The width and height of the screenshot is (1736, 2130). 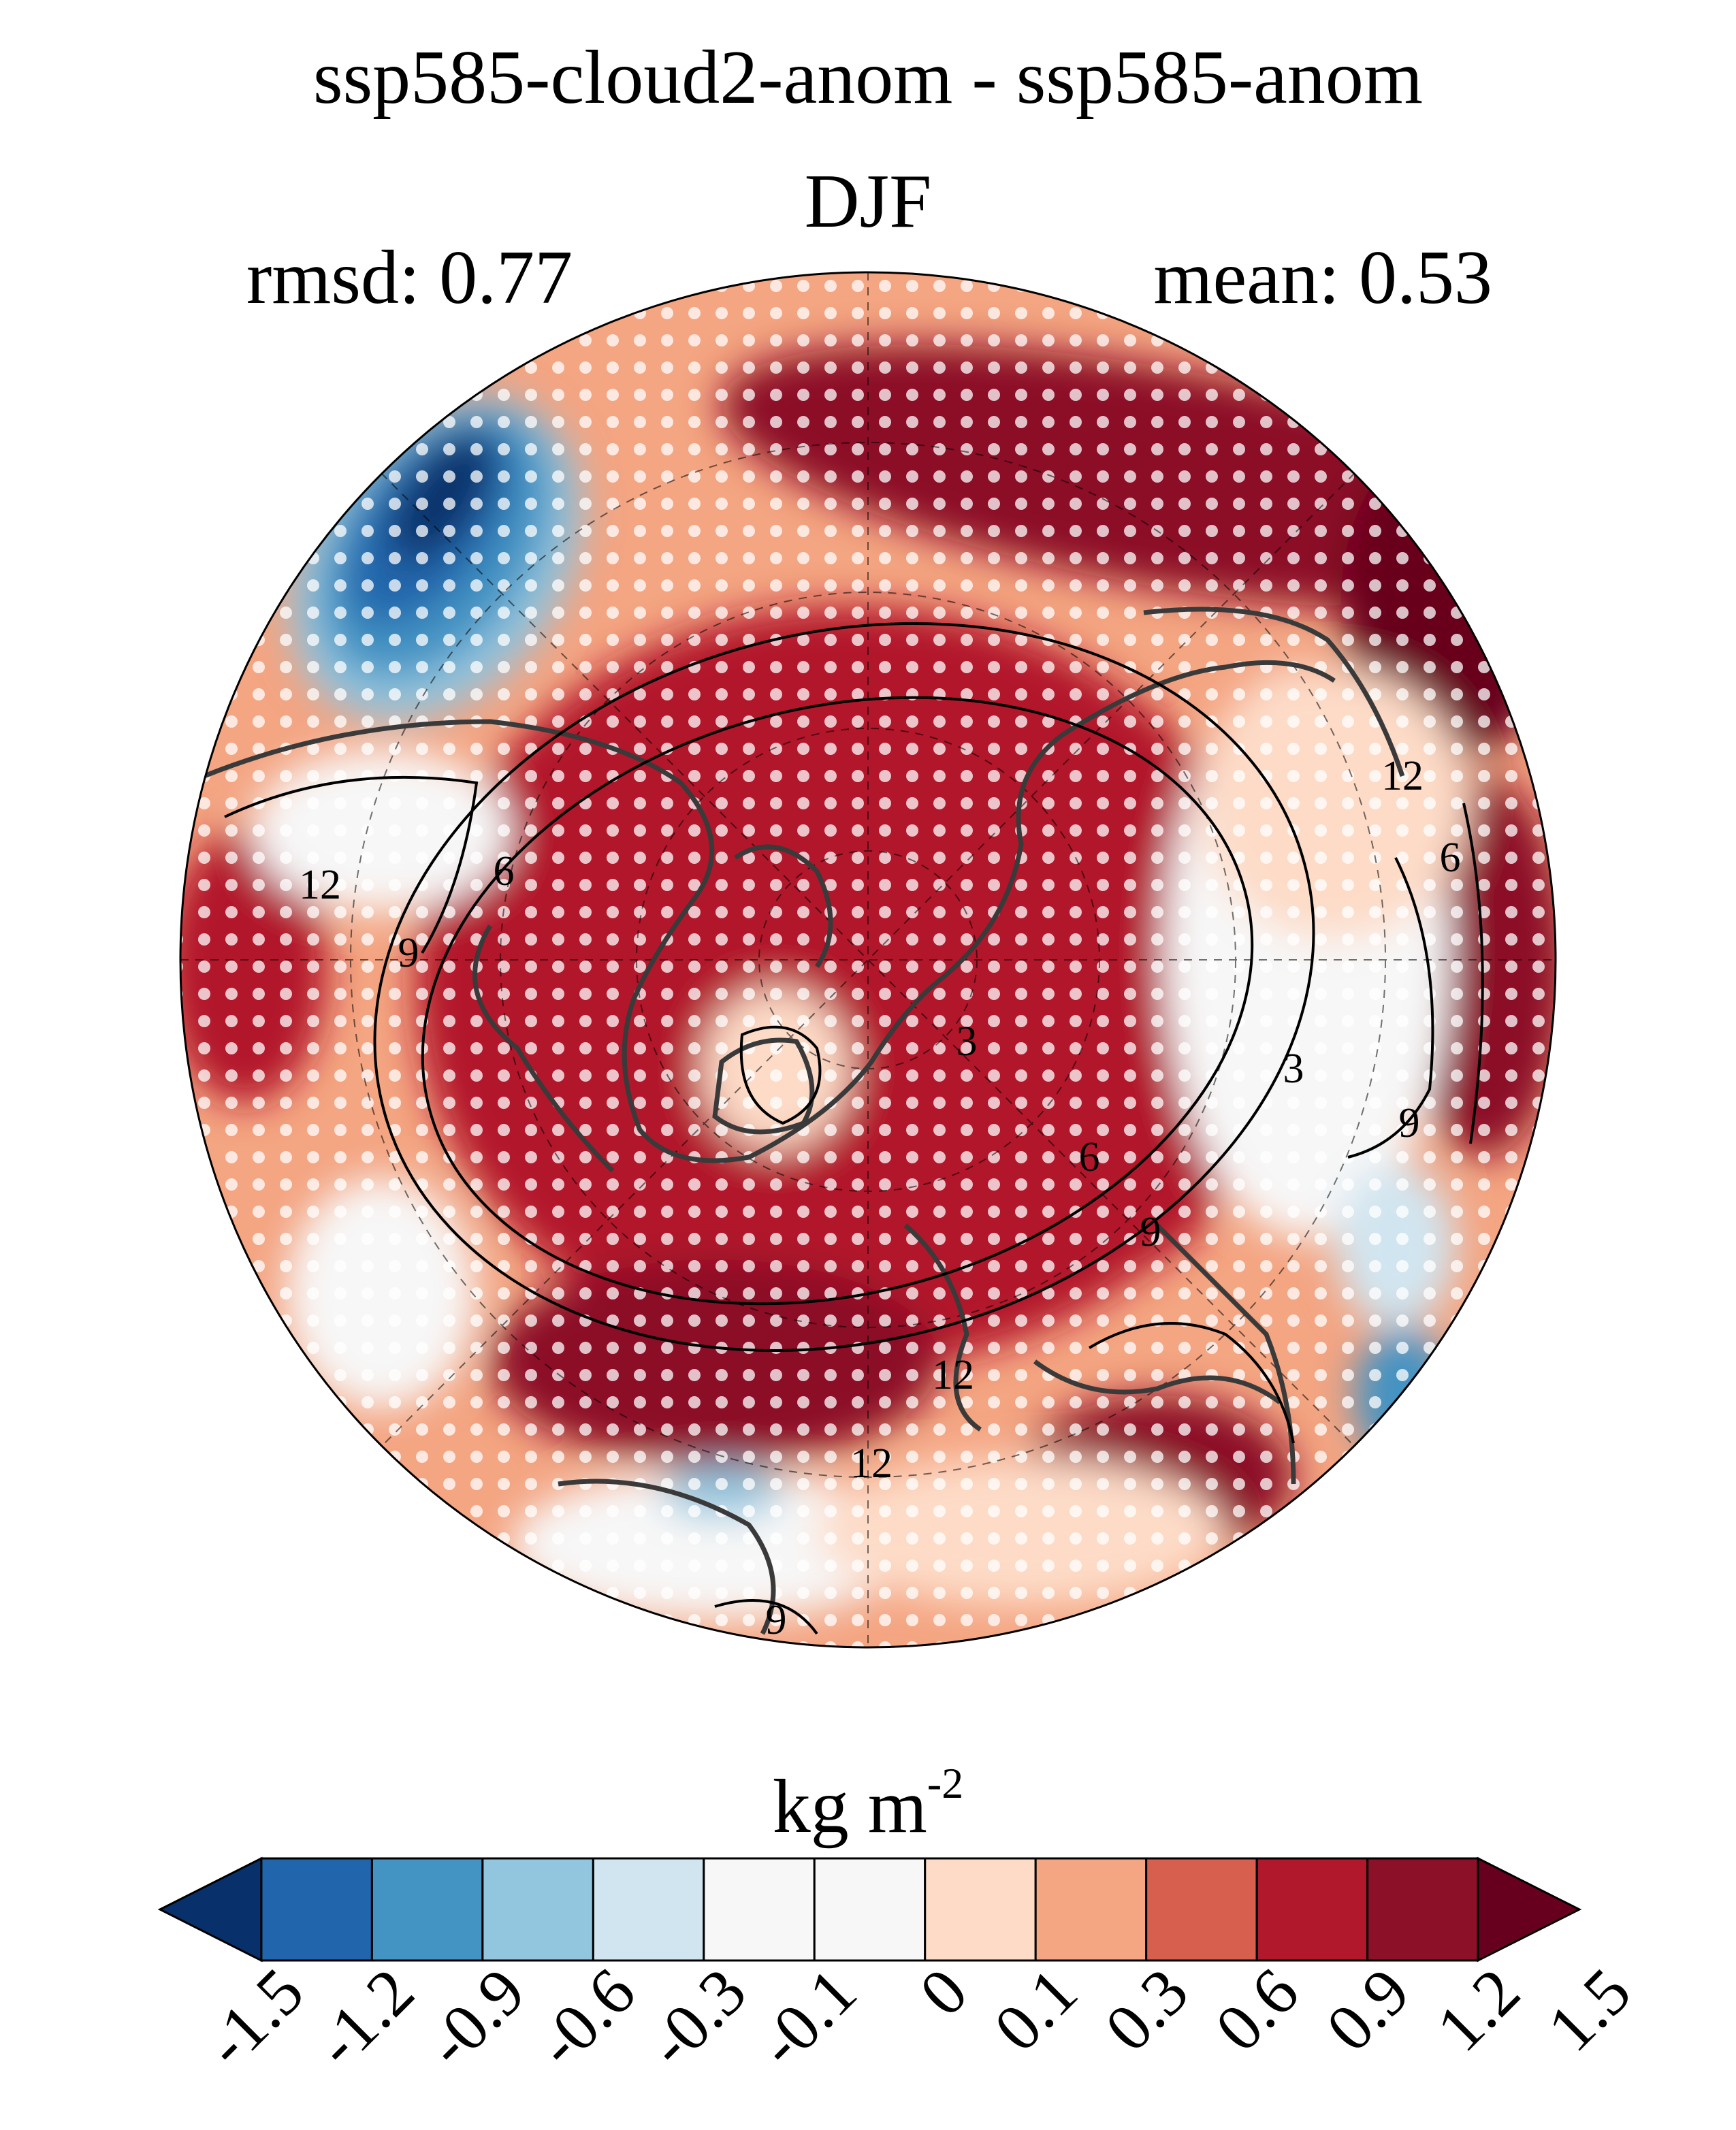 What do you see at coordinates (867, 77) in the screenshot?
I see `figure-title: ssp585-cloud2-anom - ssp585-anom` at bounding box center [867, 77].